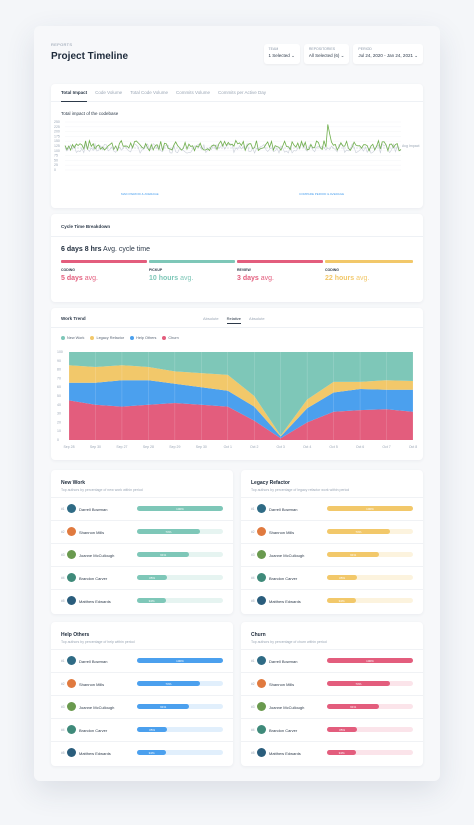  I want to click on tab-commits-volume: Commits Volume, so click(192, 92).